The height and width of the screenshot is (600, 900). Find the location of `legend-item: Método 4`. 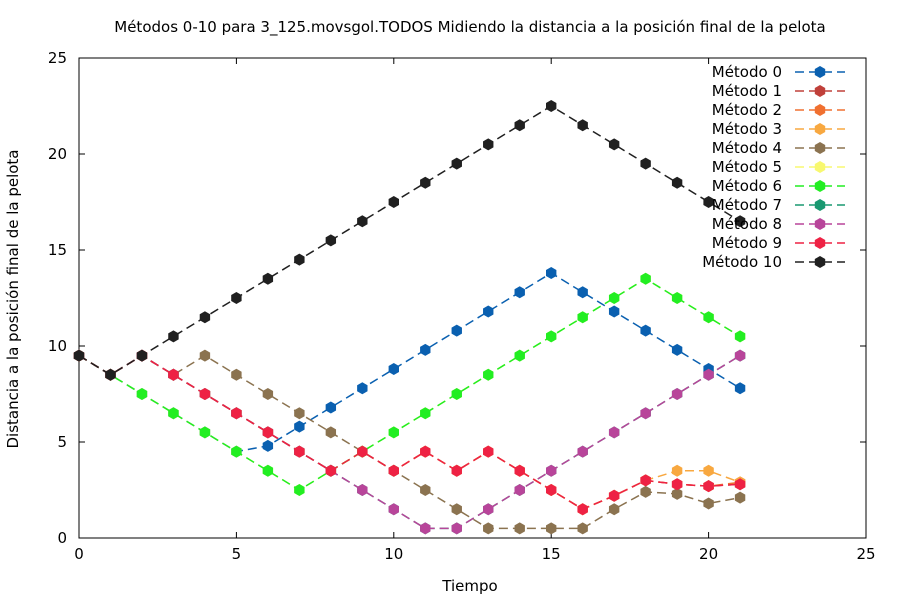

legend-item: Método 4 is located at coordinates (778, 148).